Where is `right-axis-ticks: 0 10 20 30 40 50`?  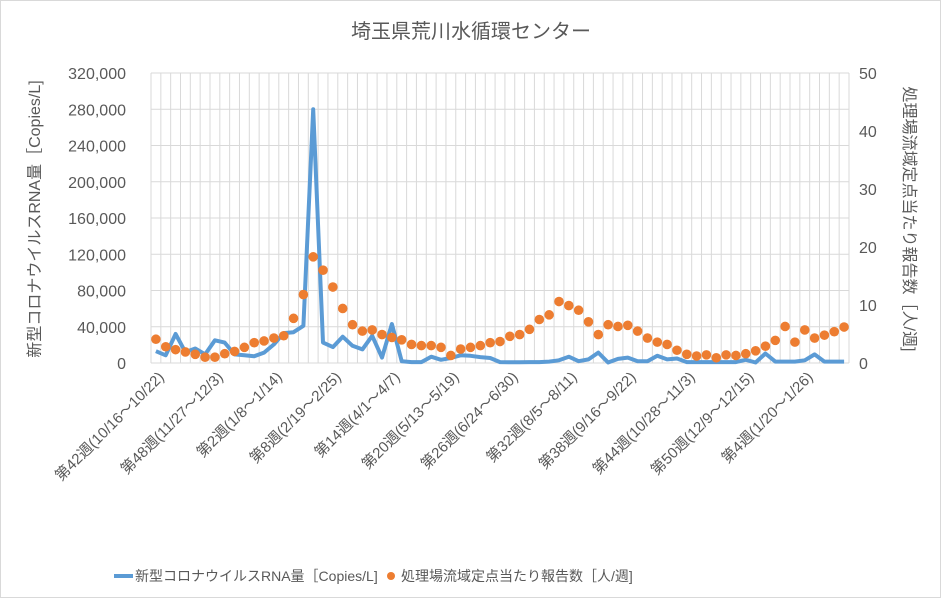 right-axis-ticks: 0 10 20 30 40 50 is located at coordinates (868, 219).